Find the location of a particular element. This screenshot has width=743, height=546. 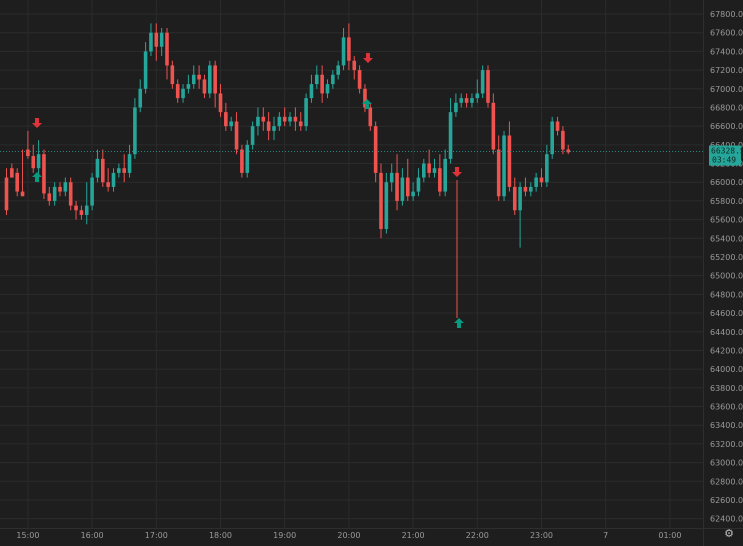

y-tick-label: 64600.0 is located at coordinates (726, 313).